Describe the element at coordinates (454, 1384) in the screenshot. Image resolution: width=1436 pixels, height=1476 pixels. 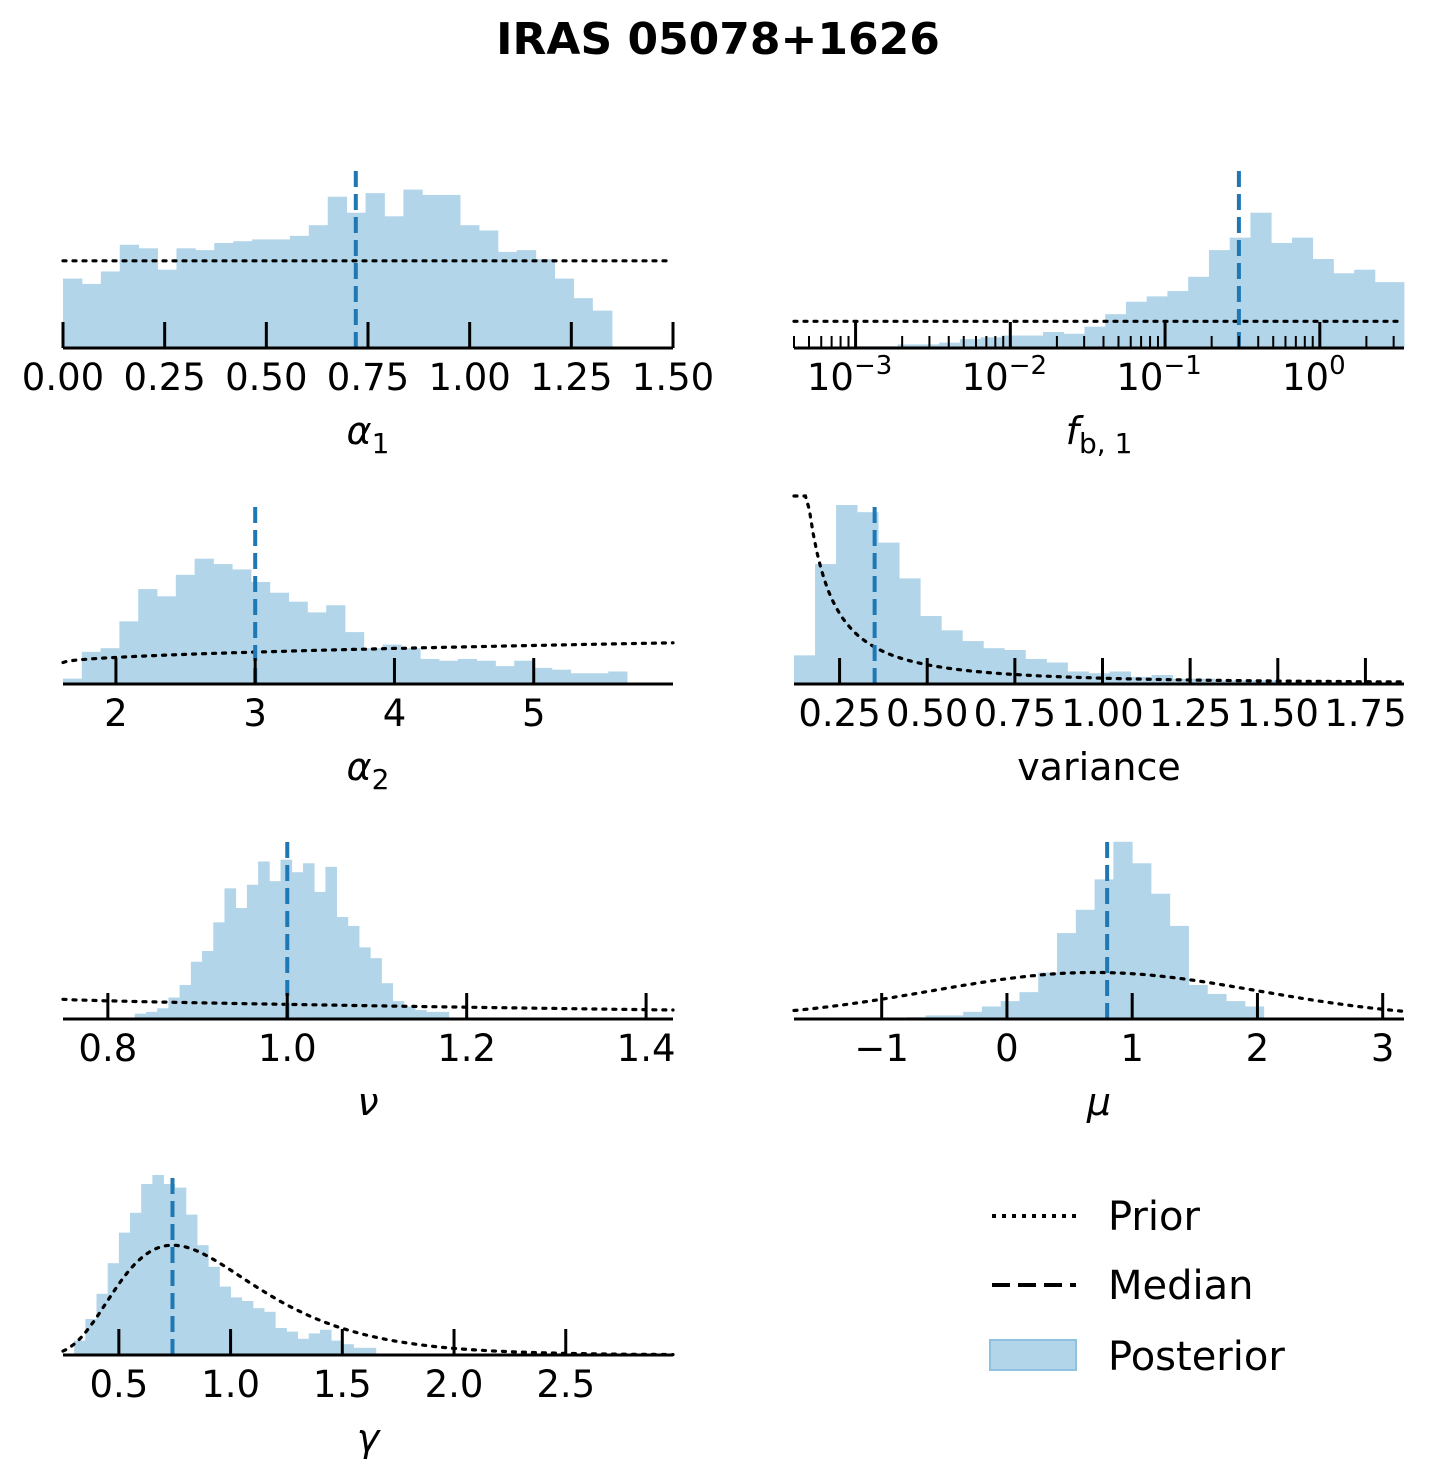
I see `tick-label: 2.0` at that location.